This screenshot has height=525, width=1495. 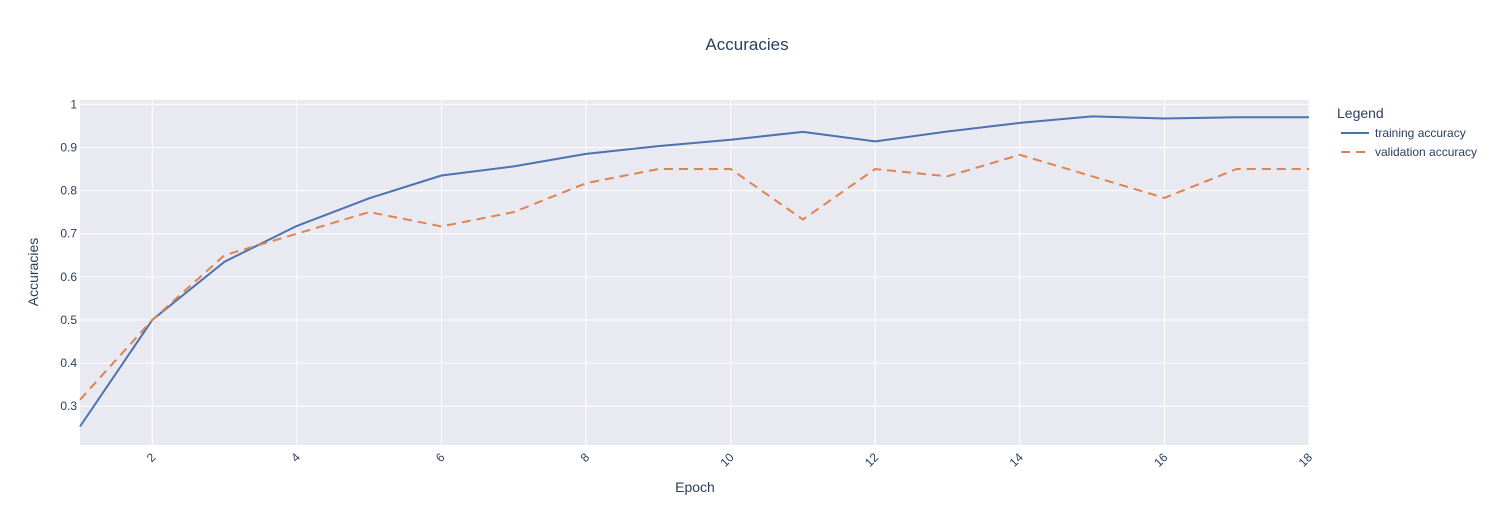 What do you see at coordinates (68, 406) in the screenshot?
I see `y-tick-label: 0.3` at bounding box center [68, 406].